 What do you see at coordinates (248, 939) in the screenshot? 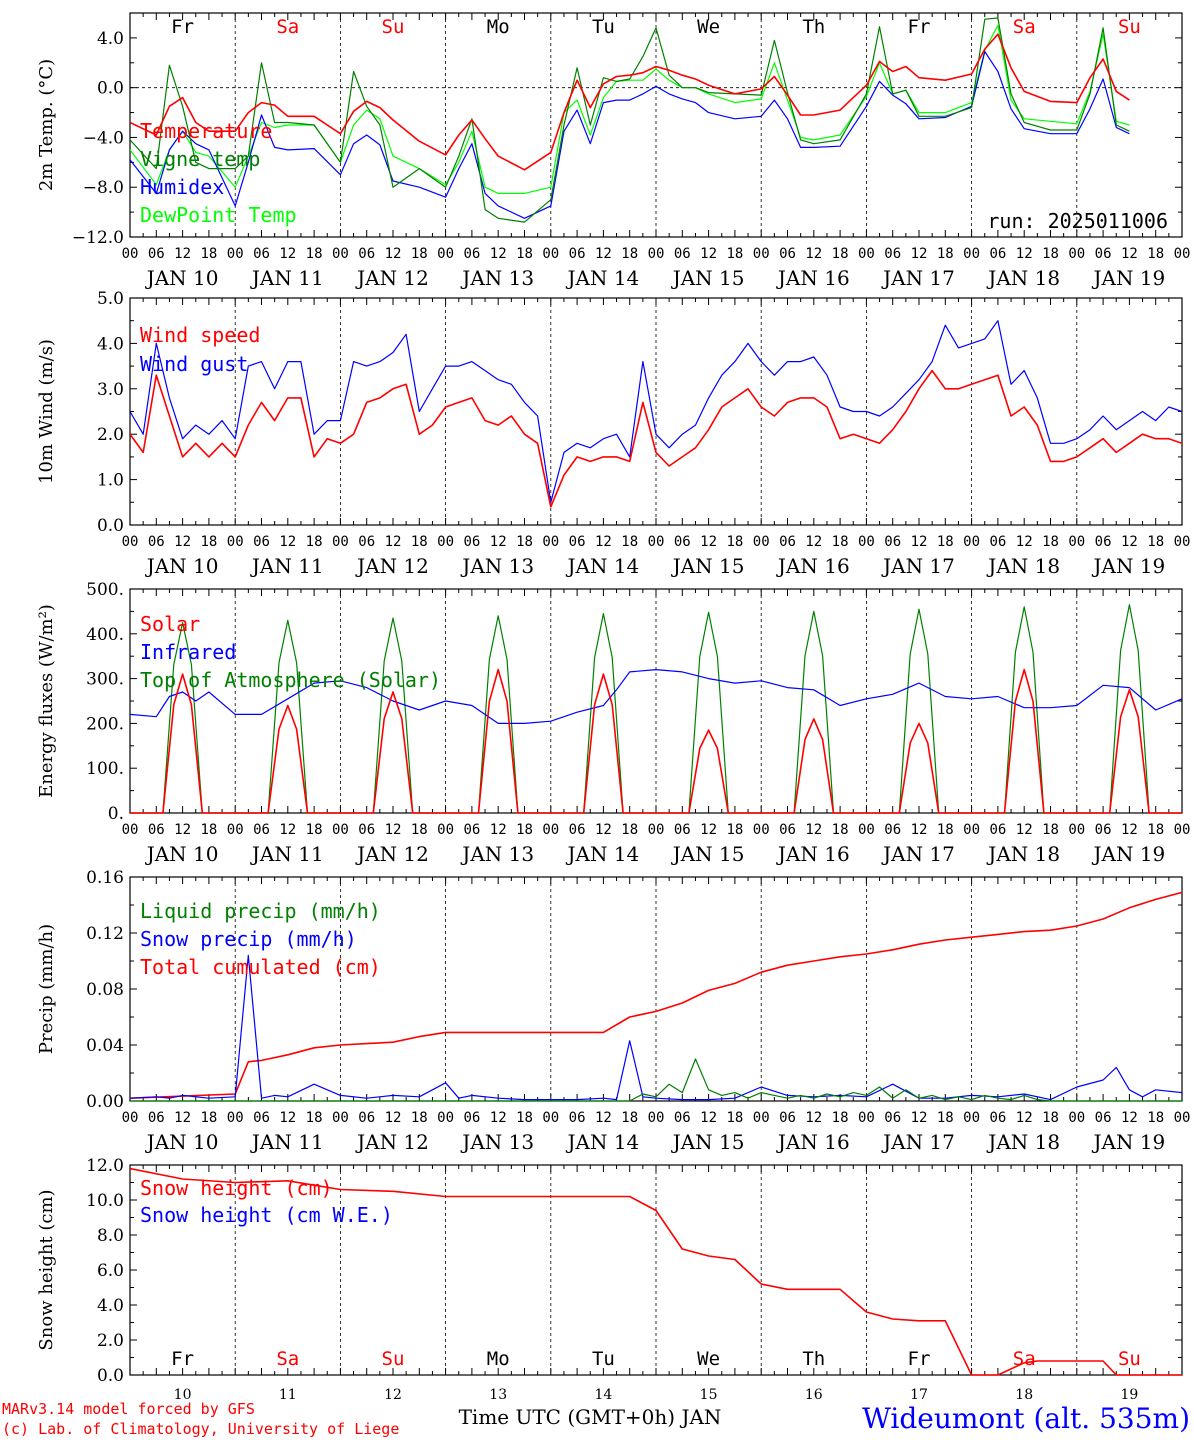
I see `legend-entry: Snow precip (mm/h)` at bounding box center [248, 939].